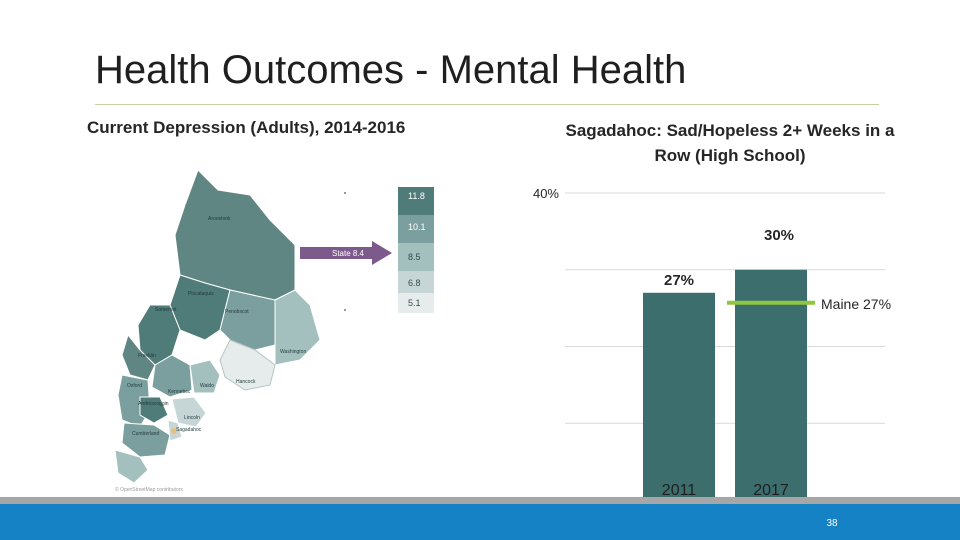  I want to click on county-label-waldo: Waldo, so click(207, 386).